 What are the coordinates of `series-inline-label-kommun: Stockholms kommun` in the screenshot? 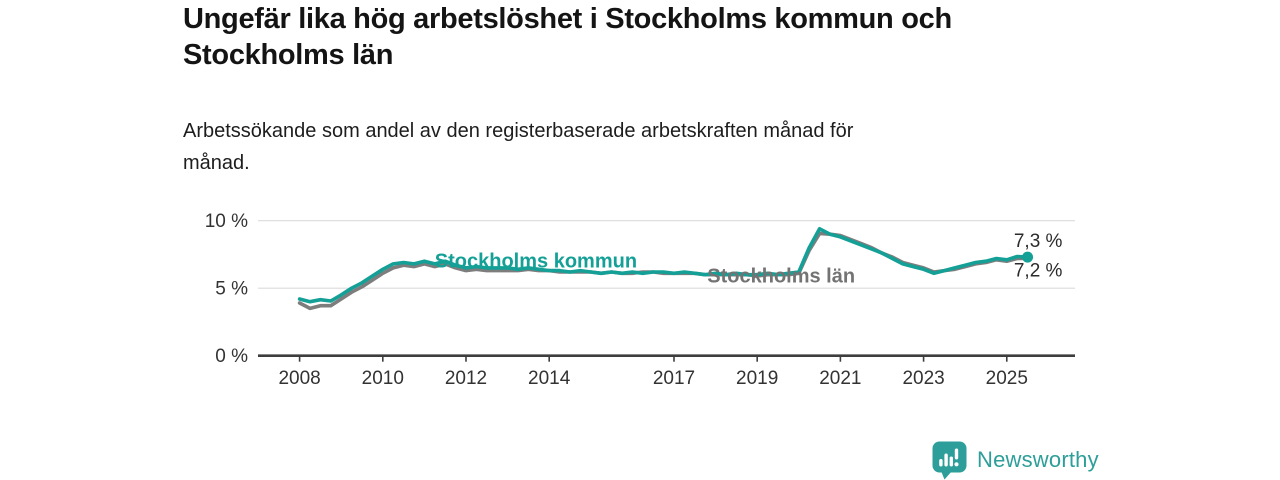 It's located at (536, 262).